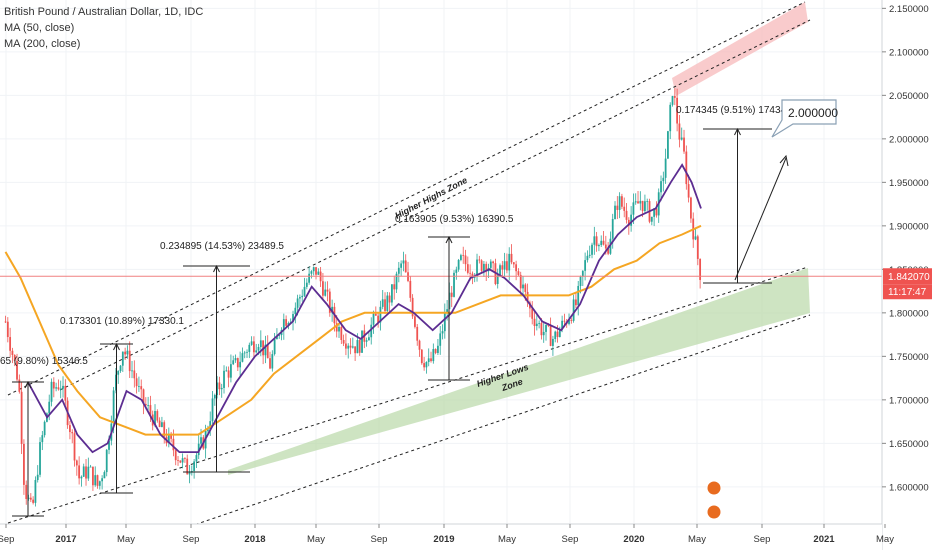  Describe the element at coordinates (39, 28) in the screenshot. I see `indicator-ma50: MA (50, close)` at that location.